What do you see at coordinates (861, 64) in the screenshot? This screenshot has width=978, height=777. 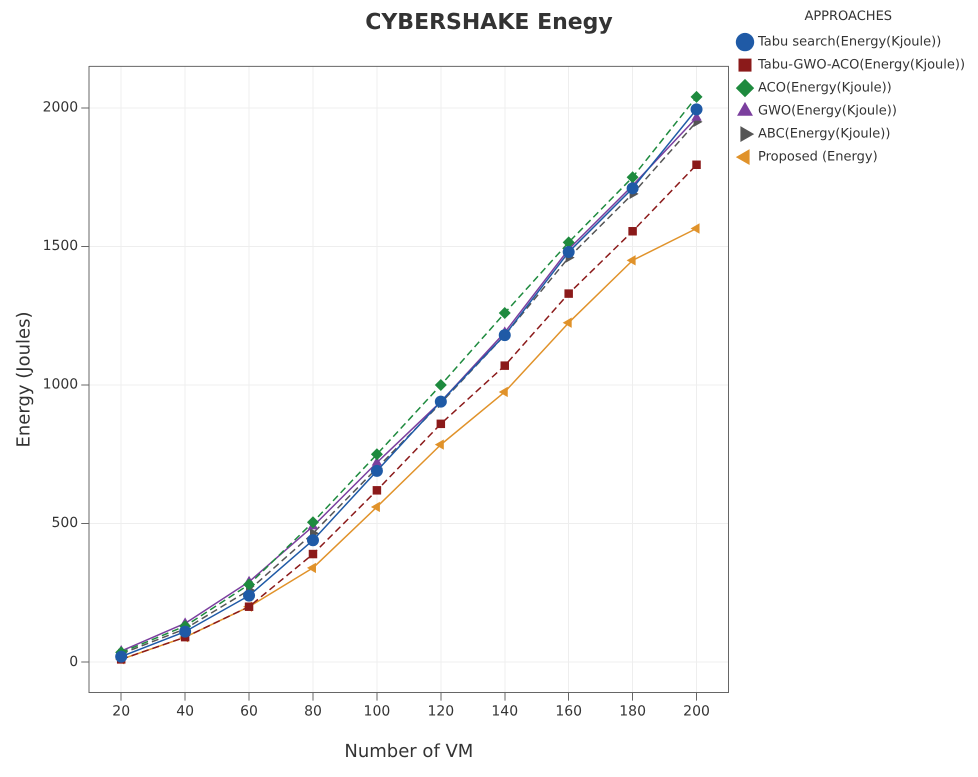 I see `legend-label: Tabu-GWO-ACO(Energy(Kjoule))` at bounding box center [861, 64].